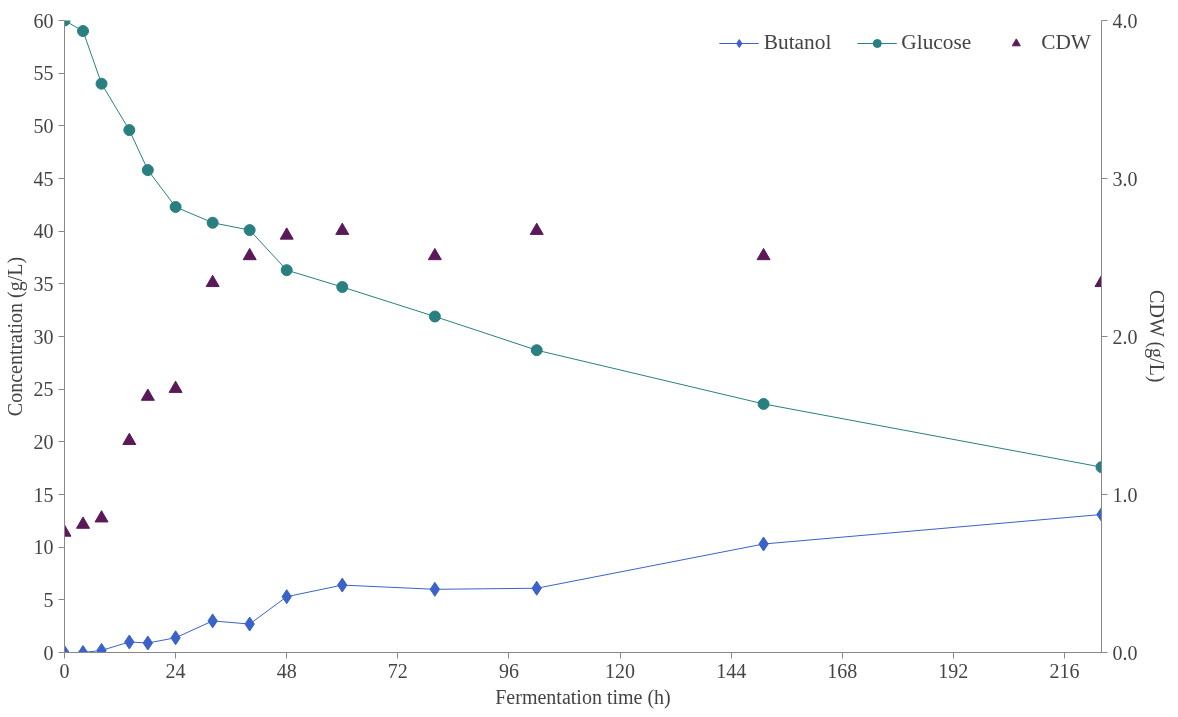  I want to click on x-axis-title: Fermentation time (h), so click(583, 697).